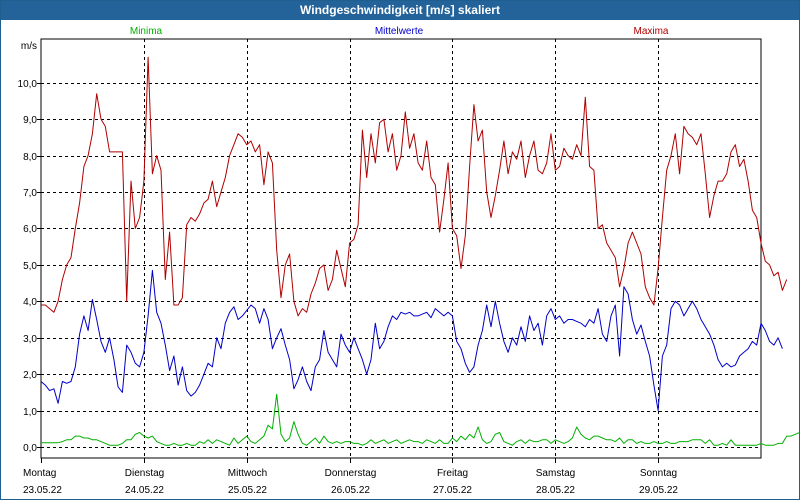 The width and height of the screenshot is (800, 500). Describe the element at coordinates (30, 266) in the screenshot. I see `y-tick-label: 5,0` at that location.